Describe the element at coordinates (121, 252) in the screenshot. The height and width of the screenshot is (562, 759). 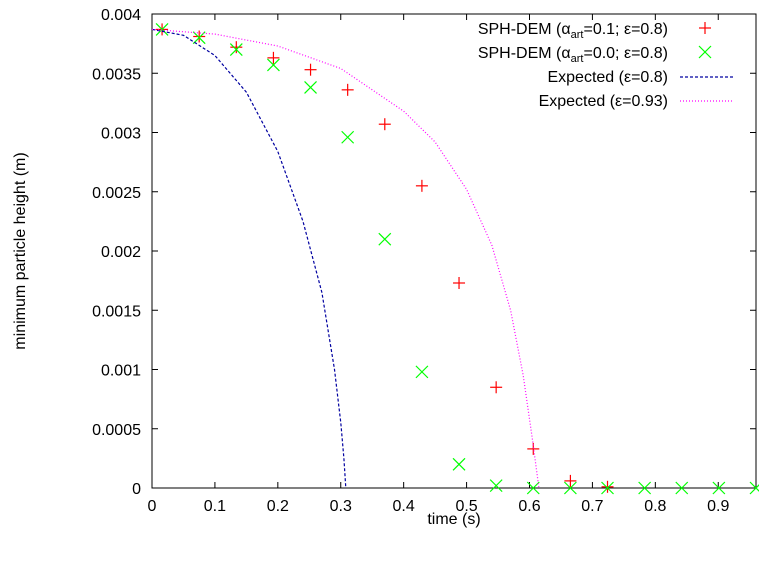
I see `y-tick-label: 0.002` at that location.